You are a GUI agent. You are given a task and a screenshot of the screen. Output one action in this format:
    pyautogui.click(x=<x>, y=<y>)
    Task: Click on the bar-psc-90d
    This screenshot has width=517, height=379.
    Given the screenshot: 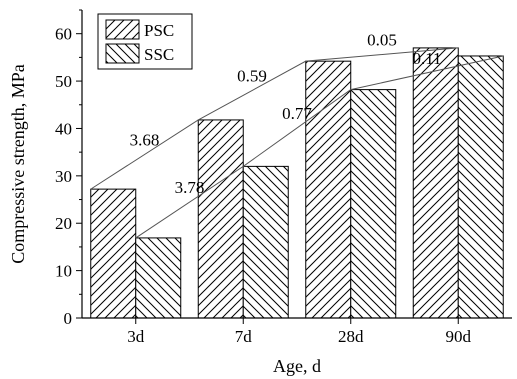 What is the action you would take?
    pyautogui.click(x=435, y=183)
    